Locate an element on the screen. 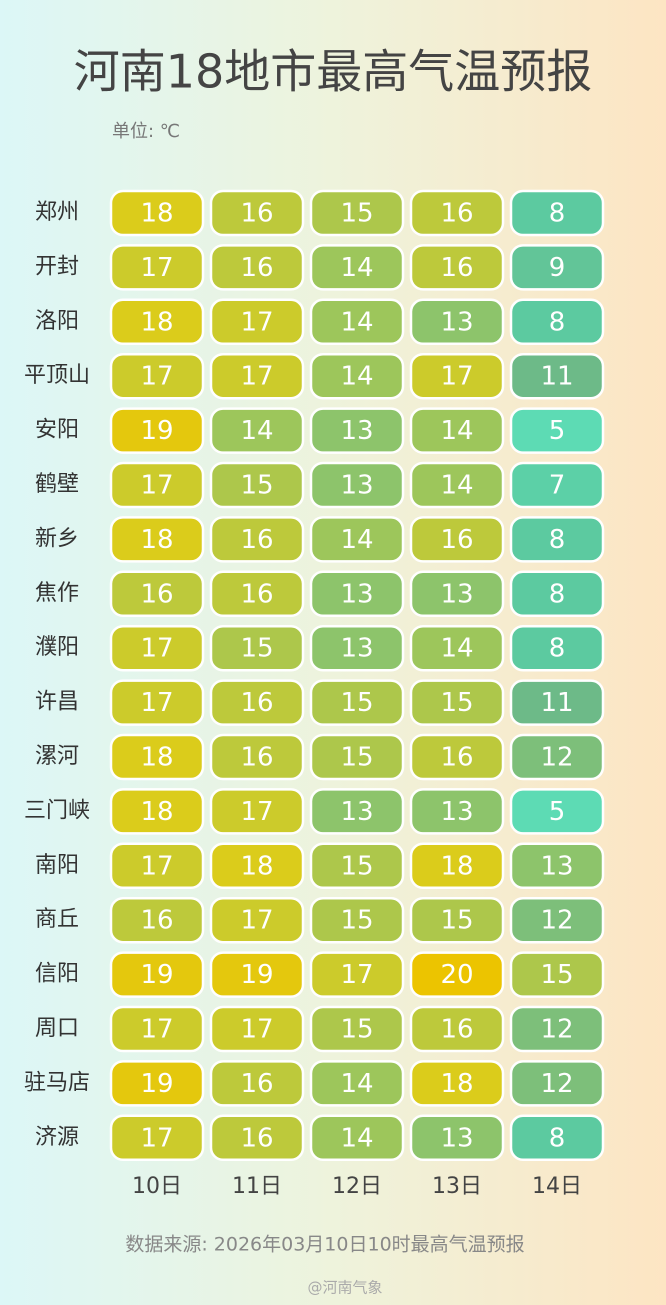  row-label: 驻马店 is located at coordinates (57, 1082).